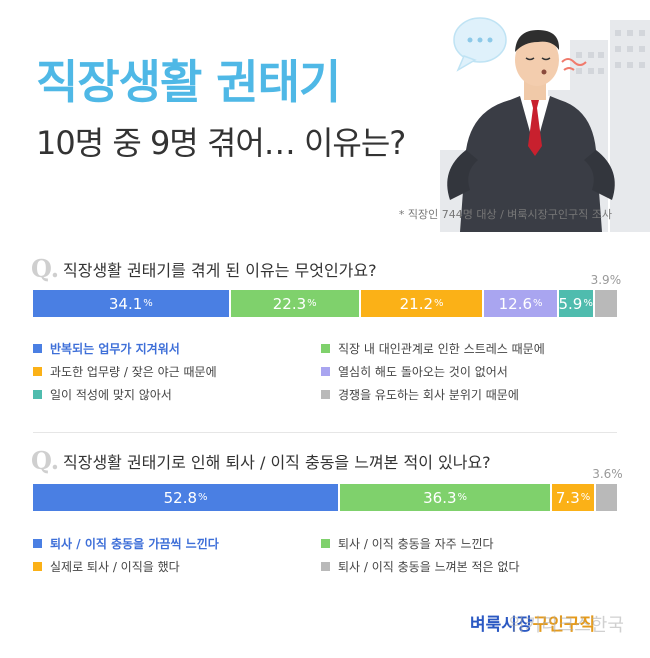 Image resolution: width=650 pixels, height=658 pixels. I want to click on question-1: 직장생활 권태기를 겪게 된 이유는 무엇인가요?, so click(220, 270).